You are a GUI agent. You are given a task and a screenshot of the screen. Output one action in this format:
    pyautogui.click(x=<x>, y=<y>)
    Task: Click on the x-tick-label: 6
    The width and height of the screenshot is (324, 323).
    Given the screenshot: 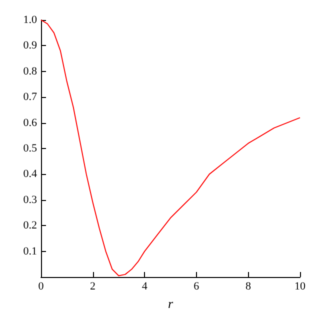 What is the action you would take?
    pyautogui.click(x=197, y=286)
    